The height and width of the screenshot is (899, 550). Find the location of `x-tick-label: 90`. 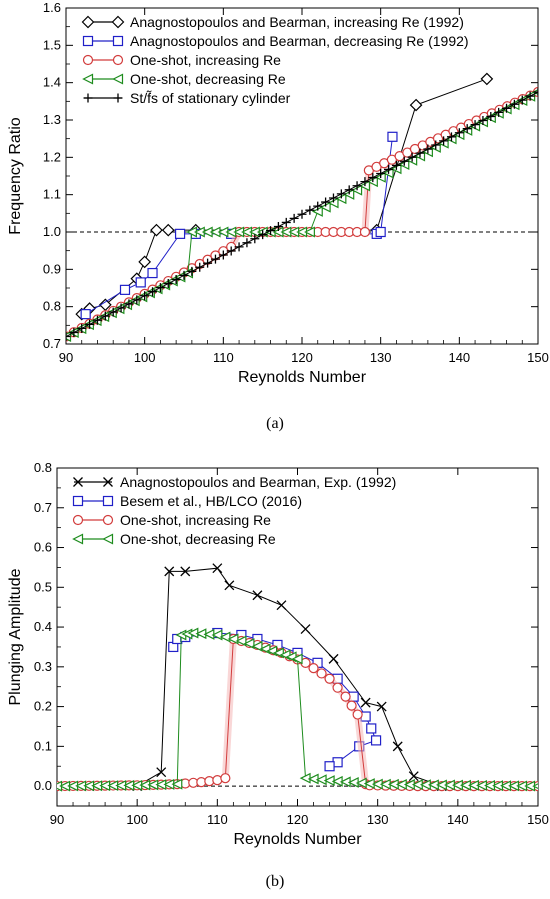

x-tick-label: 90 is located at coordinates (57, 819).